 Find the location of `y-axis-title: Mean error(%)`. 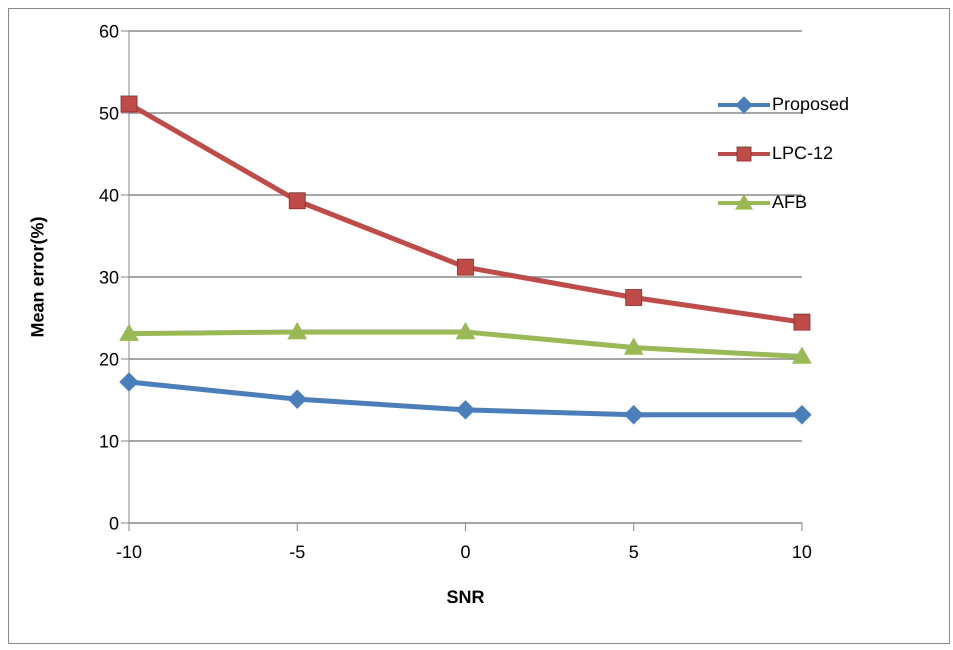

y-axis-title: Mean error(%) is located at coordinates (37, 277).